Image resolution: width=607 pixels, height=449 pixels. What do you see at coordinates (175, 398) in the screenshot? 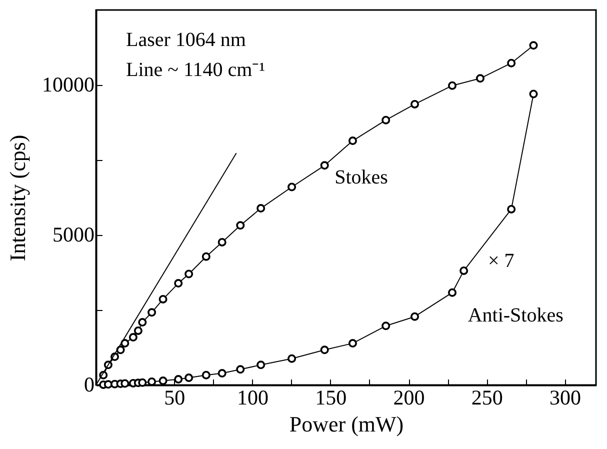
I see `x-tick-label: 50` at bounding box center [175, 398].